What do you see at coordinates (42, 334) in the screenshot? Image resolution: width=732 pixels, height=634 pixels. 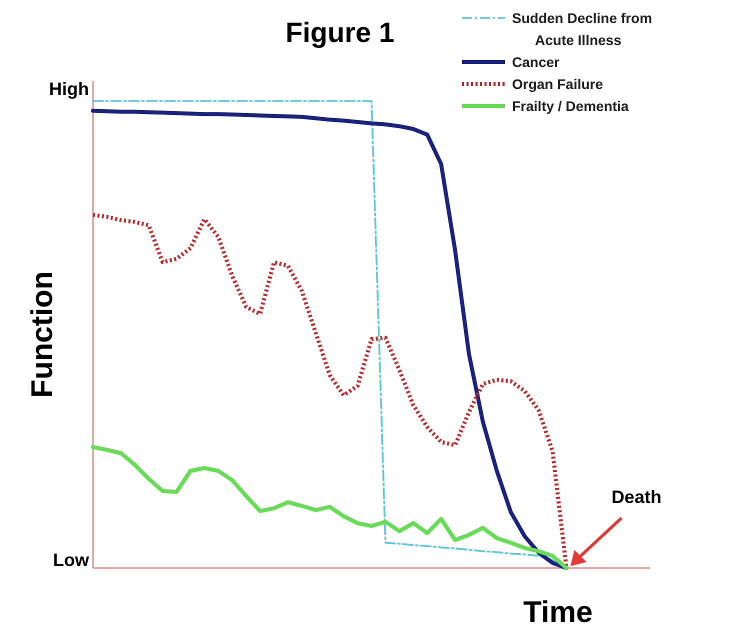 I see `y-axis-title: Function` at bounding box center [42, 334].